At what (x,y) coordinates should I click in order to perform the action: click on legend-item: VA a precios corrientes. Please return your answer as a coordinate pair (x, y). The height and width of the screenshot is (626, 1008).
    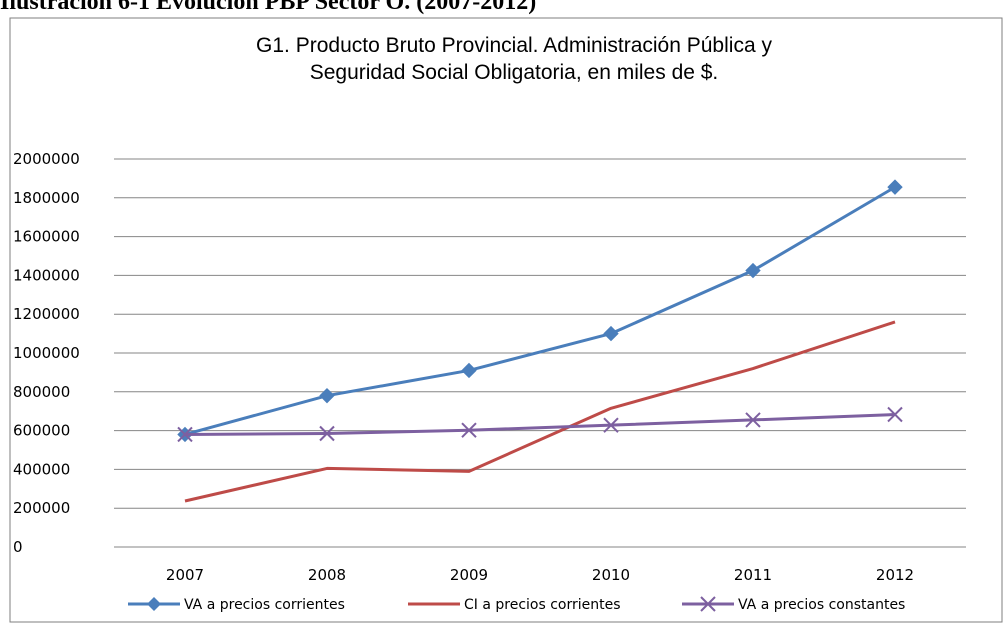
    Looking at the image, I should click on (236, 605).